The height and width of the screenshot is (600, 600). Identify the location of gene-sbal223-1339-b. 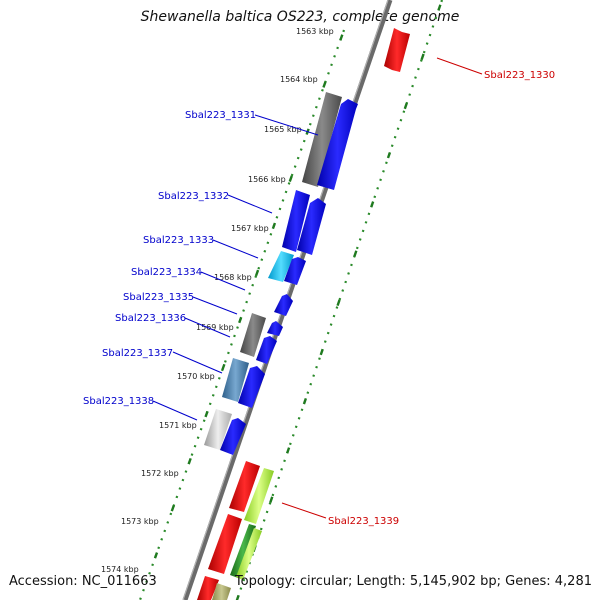
(243, 551).